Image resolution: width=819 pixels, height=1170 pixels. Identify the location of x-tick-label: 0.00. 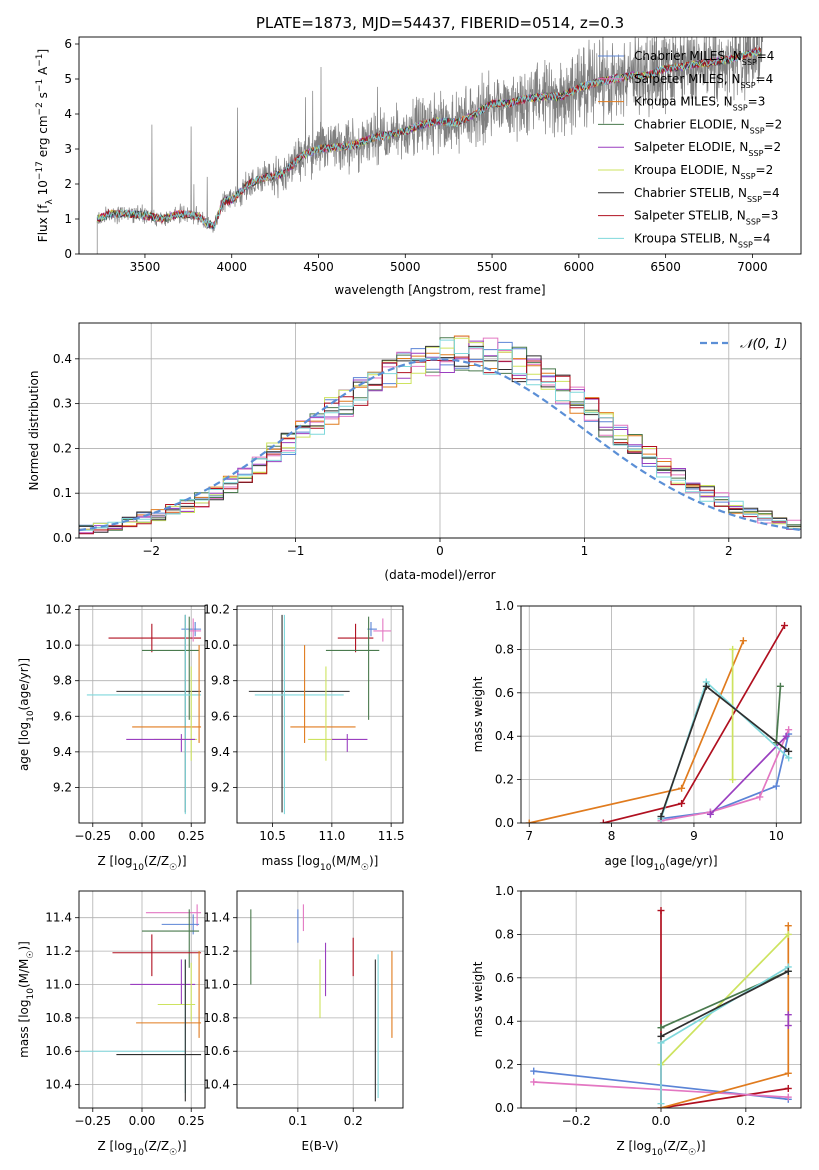
(142, 836).